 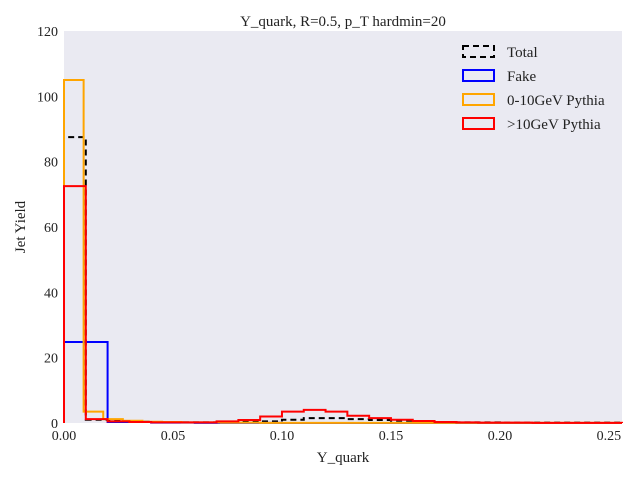 What do you see at coordinates (500, 436) in the screenshot?
I see `x-tick-label: 0.20` at bounding box center [500, 436].